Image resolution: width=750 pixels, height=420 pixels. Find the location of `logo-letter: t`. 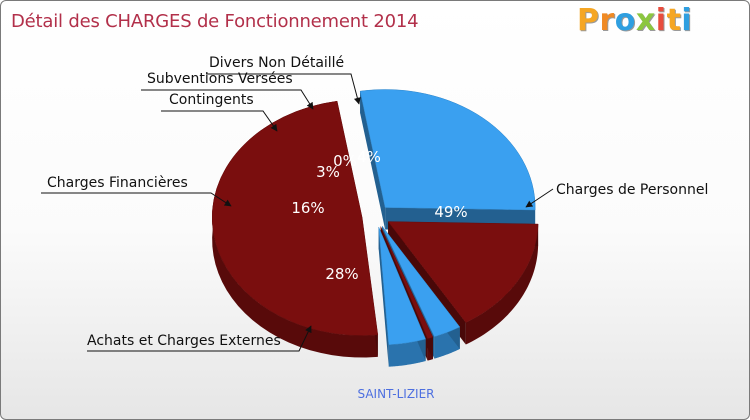

logo-letter: t is located at coordinates (674, 20).